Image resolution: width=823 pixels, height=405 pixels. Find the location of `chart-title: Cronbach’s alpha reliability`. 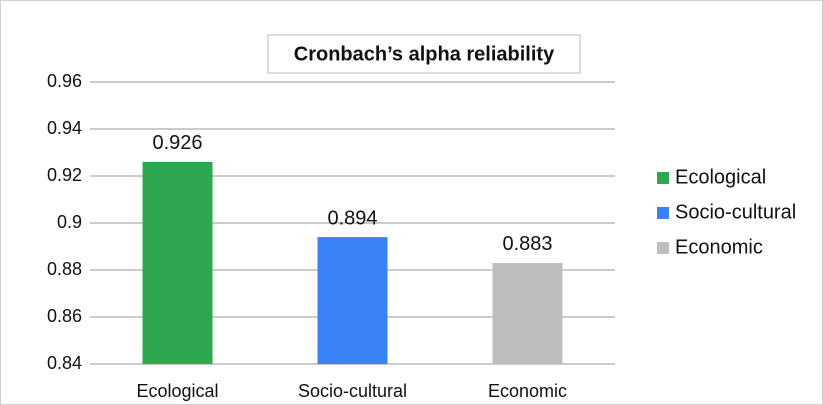

chart-title: Cronbach’s alpha reliability is located at coordinates (424, 54).